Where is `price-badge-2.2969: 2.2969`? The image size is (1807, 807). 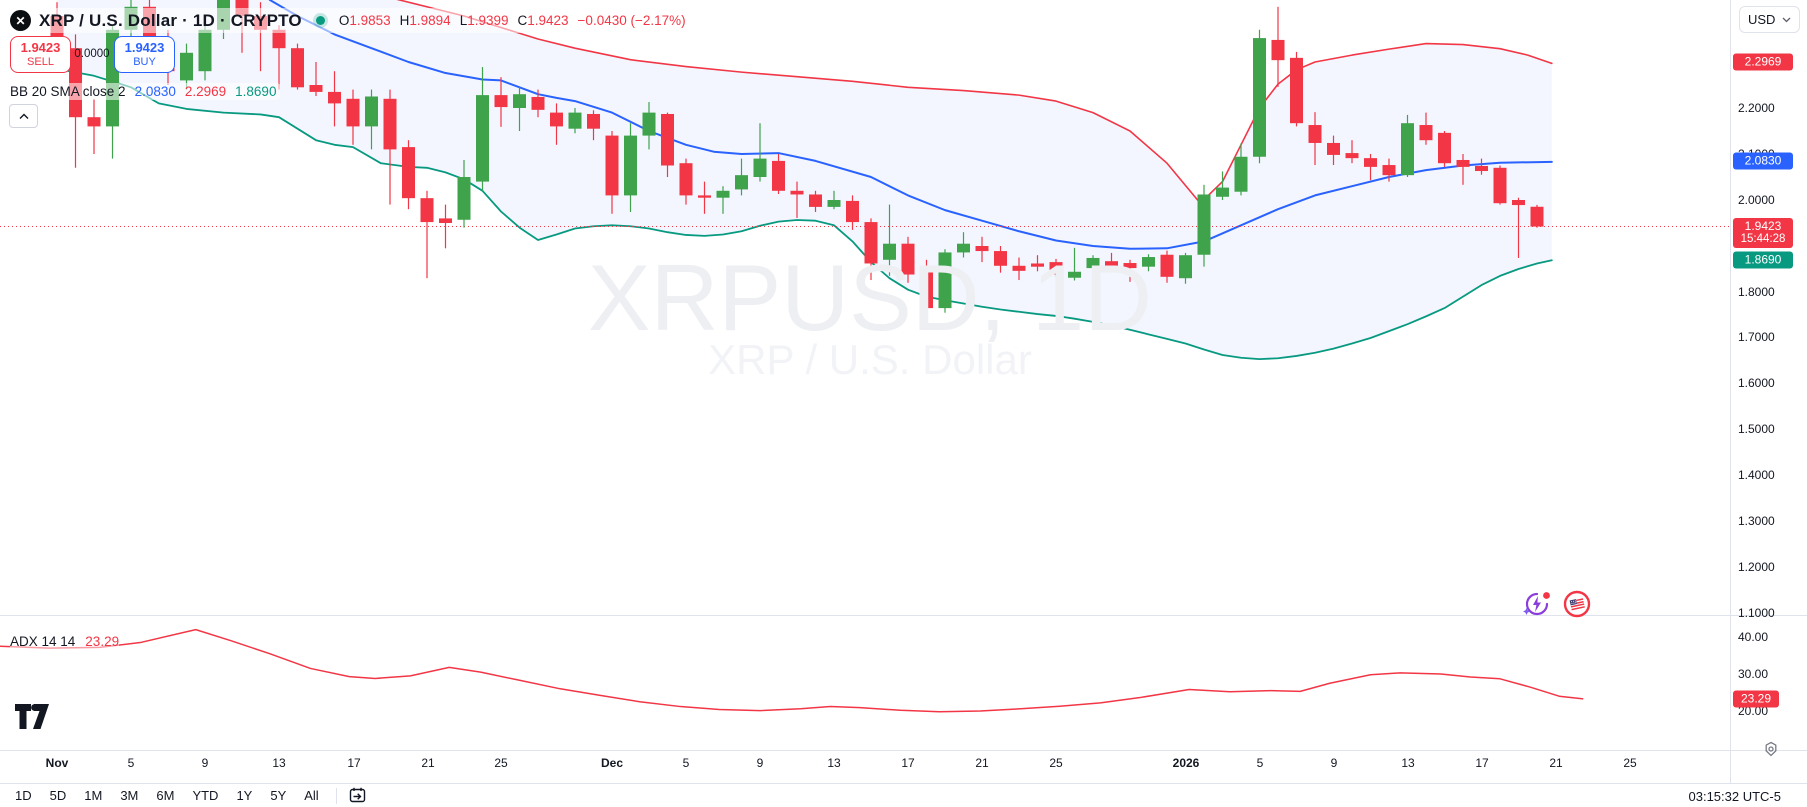
price-badge-2.2969: 2.2969 is located at coordinates (1763, 62).